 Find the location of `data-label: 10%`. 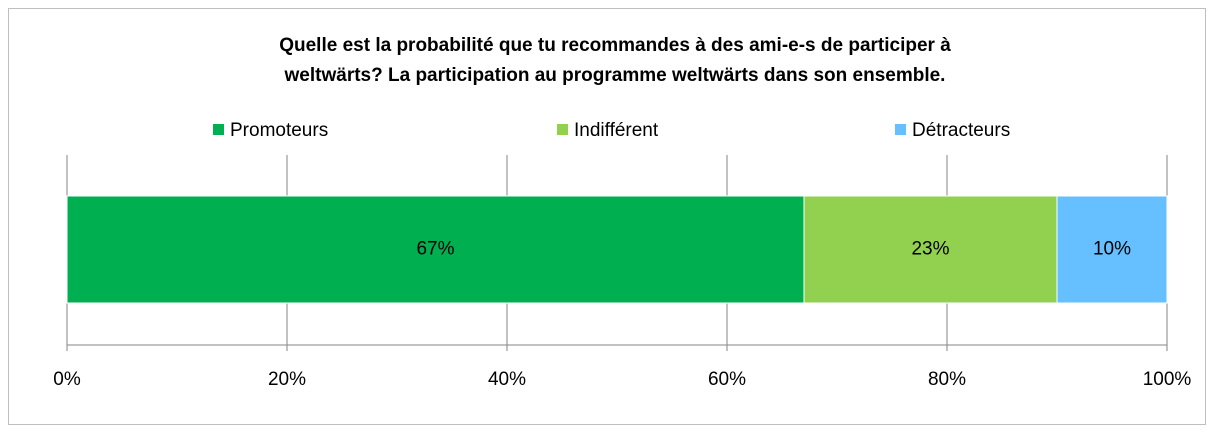

data-label: 10% is located at coordinates (1112, 249).